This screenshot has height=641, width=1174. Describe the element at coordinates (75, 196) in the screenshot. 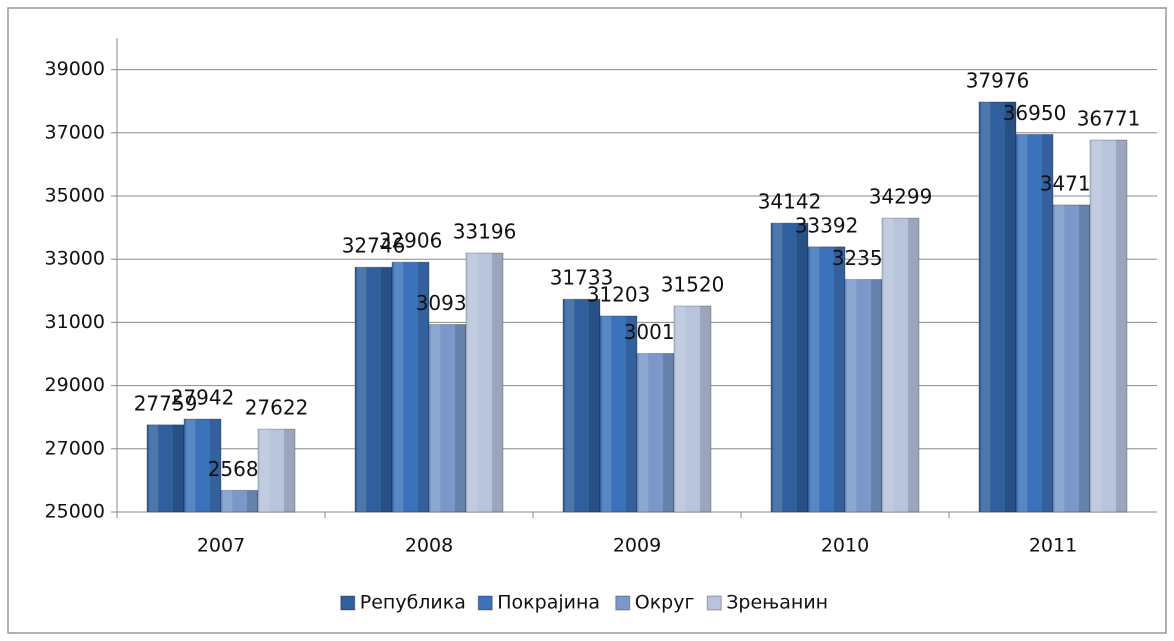

I see `y-tick-label: 35000` at that location.